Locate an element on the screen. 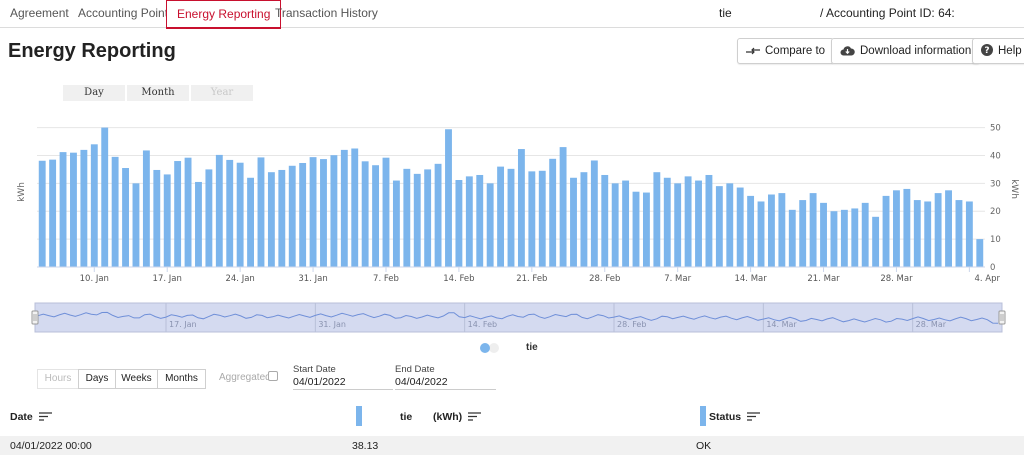 The height and width of the screenshot is (455, 1024). navigator-window is located at coordinates (518, 317).